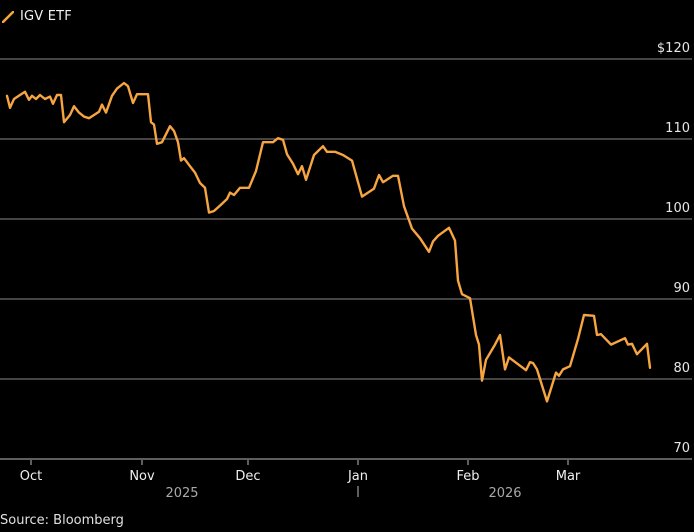  Describe the element at coordinates (181, 493) in the screenshot. I see `year-label: 2025` at that location.